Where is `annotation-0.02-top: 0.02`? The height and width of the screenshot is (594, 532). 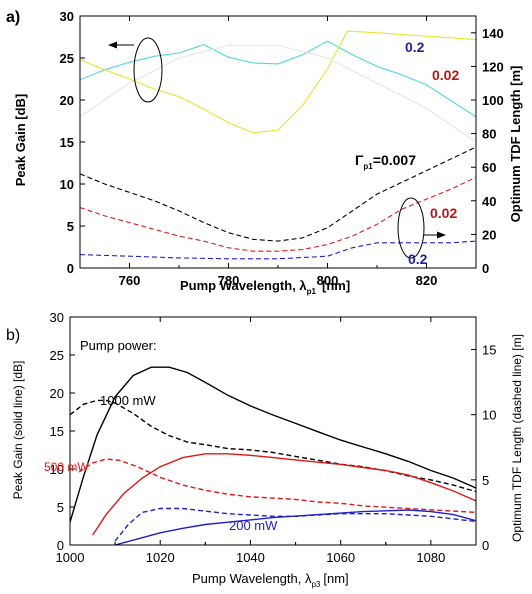
annotation-0.02-top: 0.02 is located at coordinates (445, 75).